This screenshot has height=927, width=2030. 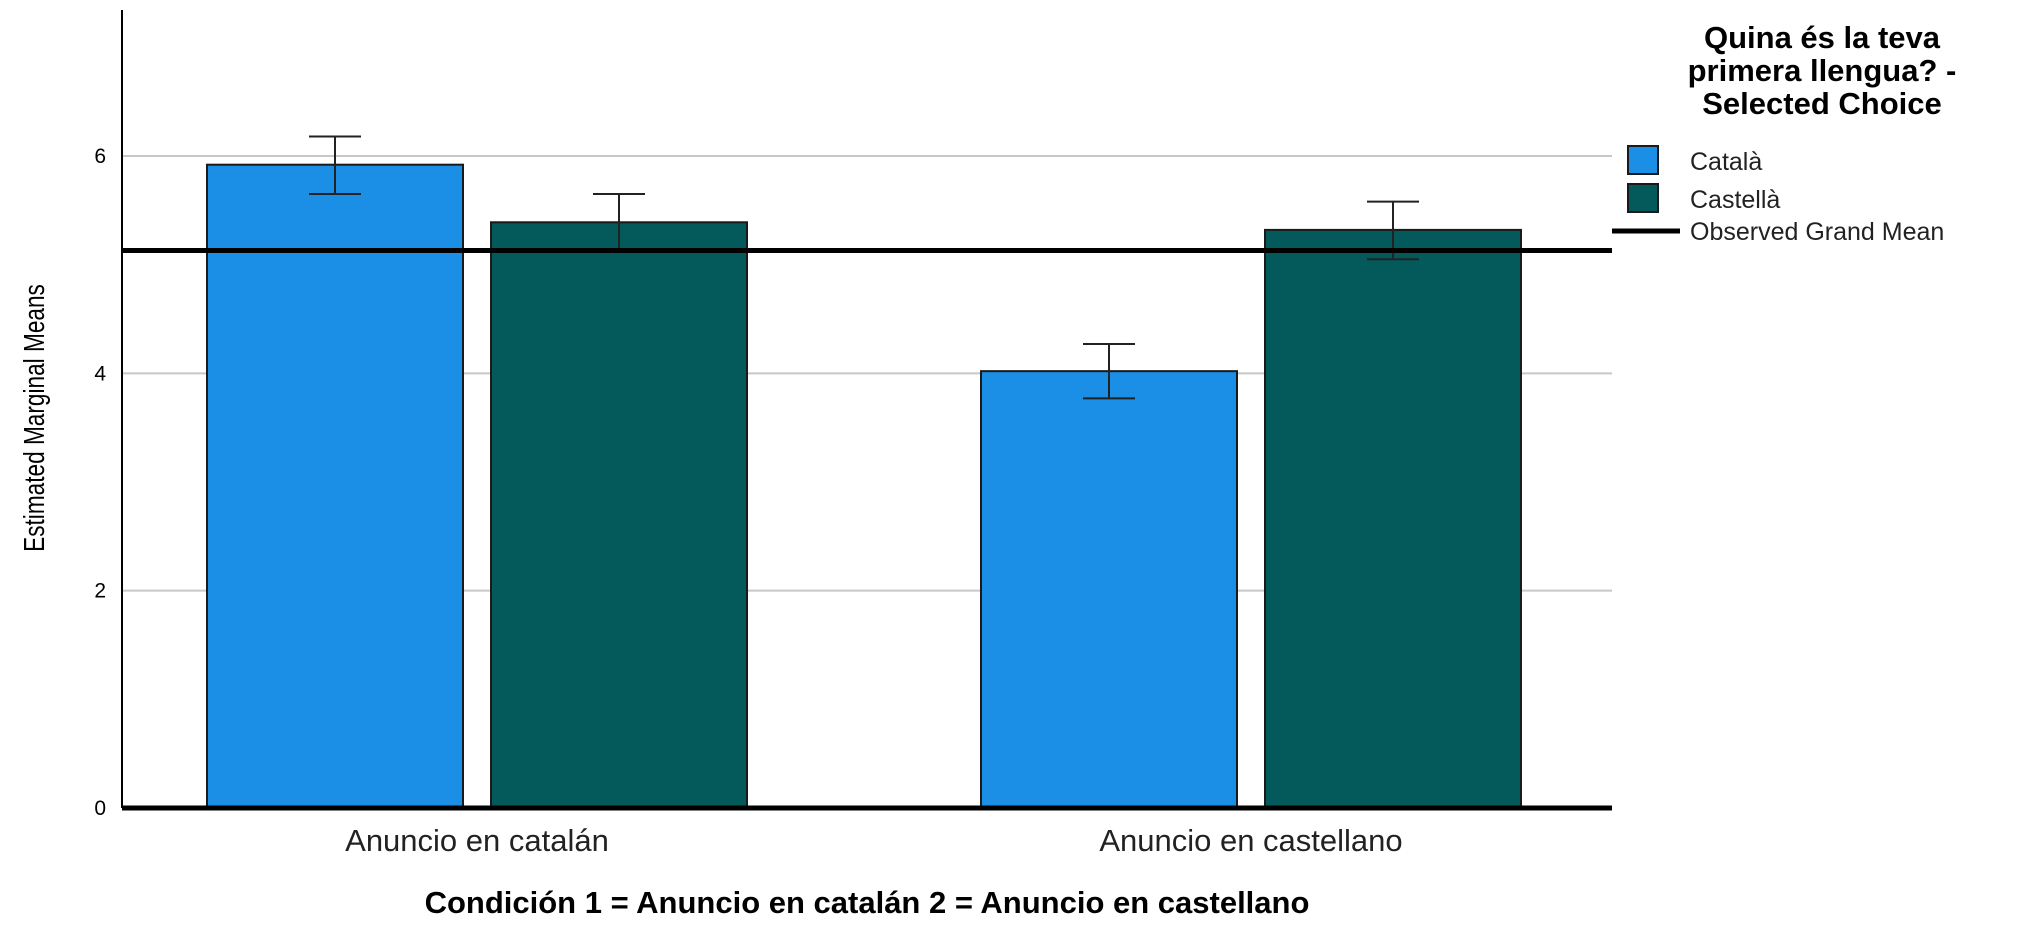 I want to click on legend-label: Català, so click(x=1726, y=162).